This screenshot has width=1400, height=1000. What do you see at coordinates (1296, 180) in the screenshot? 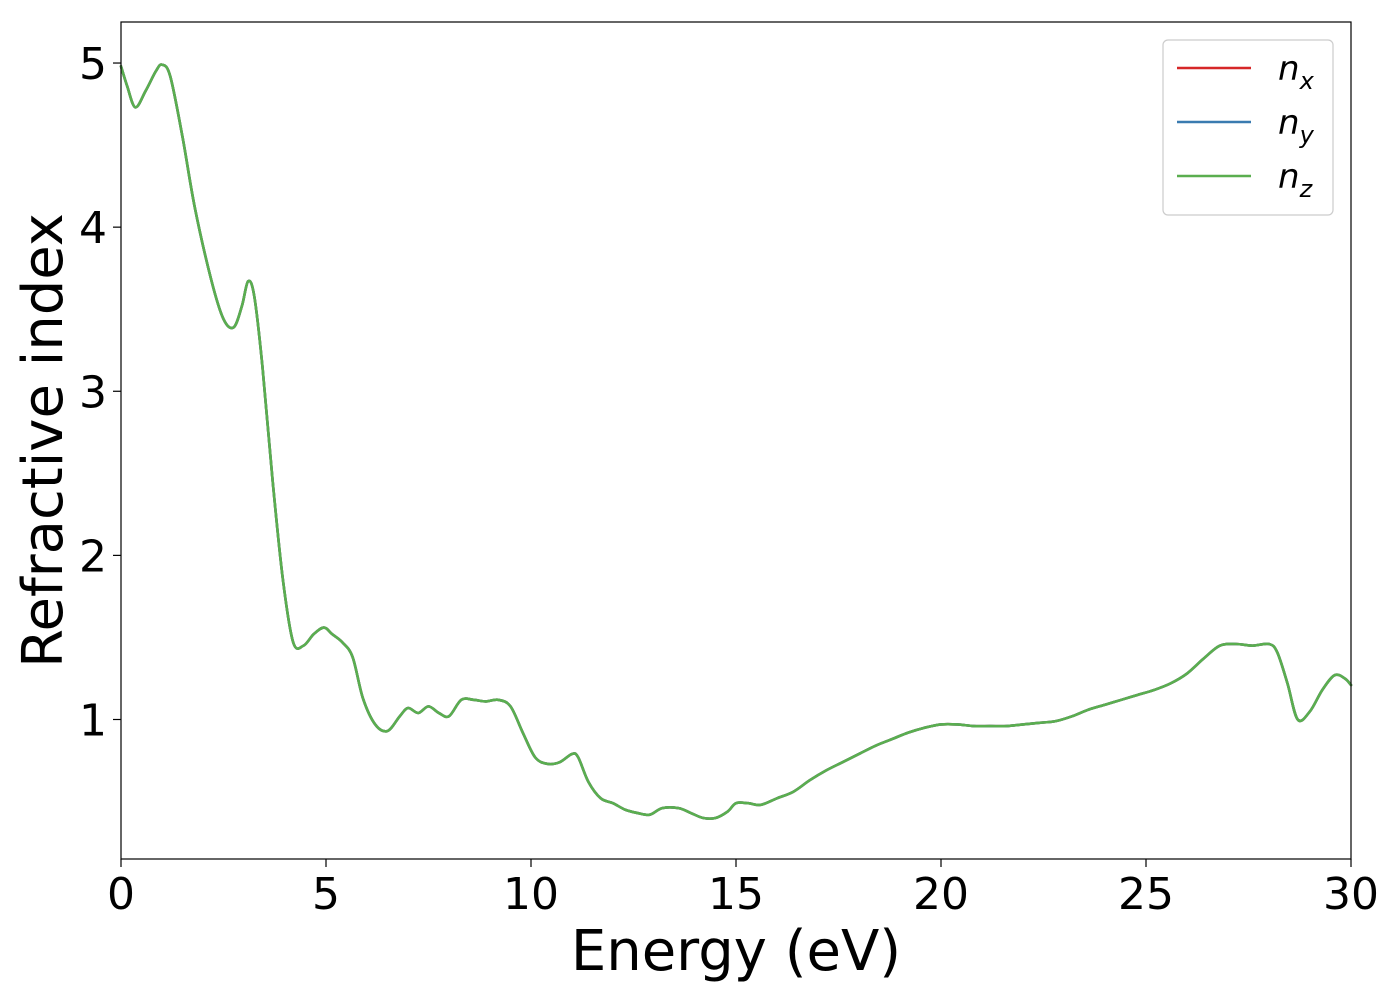
I see `legend-label-z: nz` at bounding box center [1296, 180].